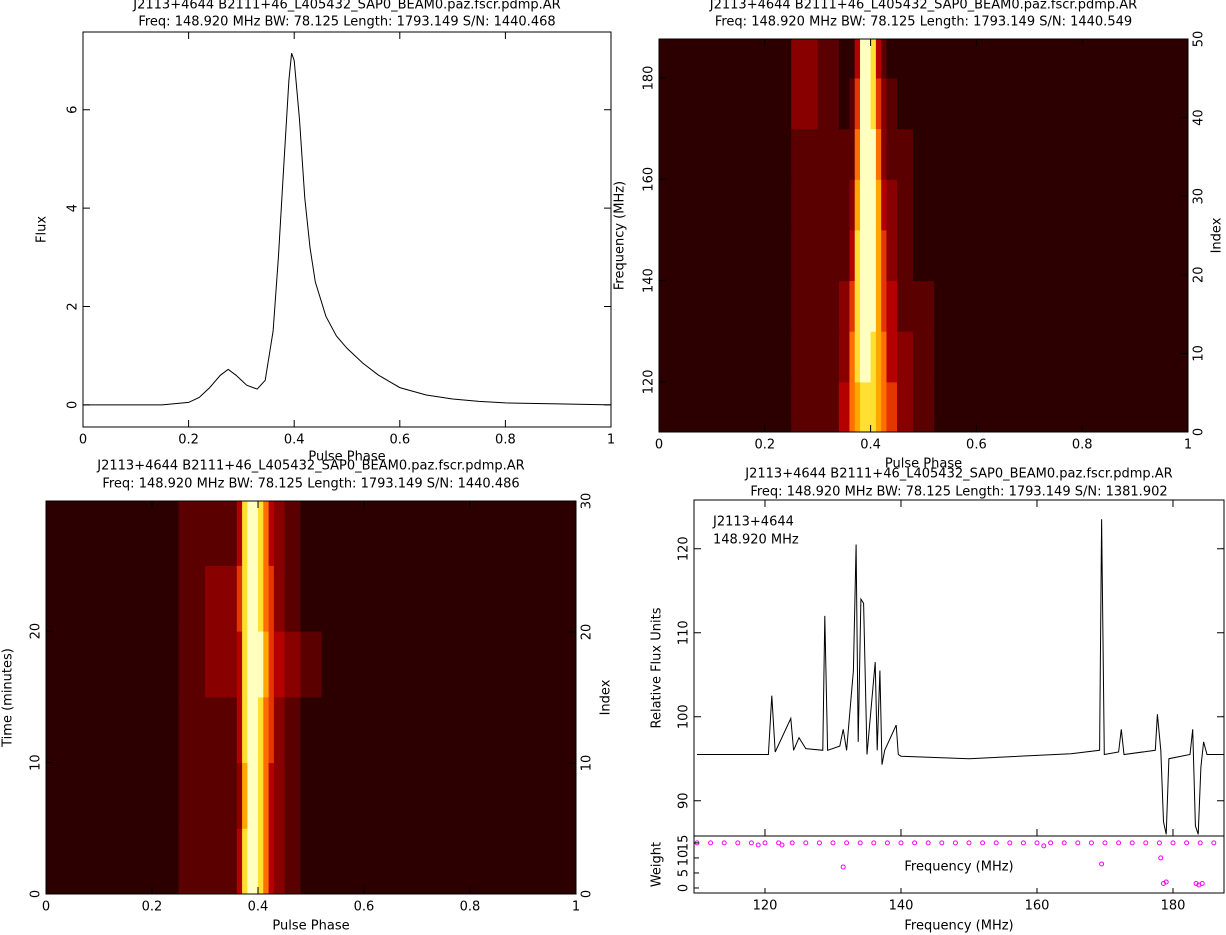 This screenshot has width=1226, height=935. I want to click on x-tick-label: 120, so click(765, 906).